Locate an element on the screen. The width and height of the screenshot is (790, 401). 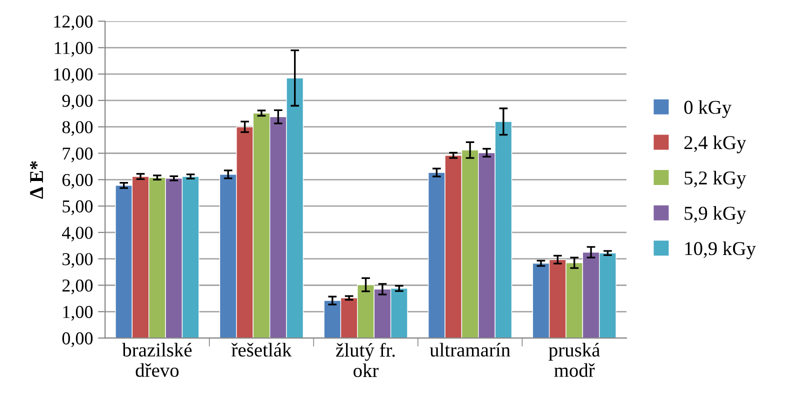
x-tick-label: řešetlák is located at coordinates (261, 349).